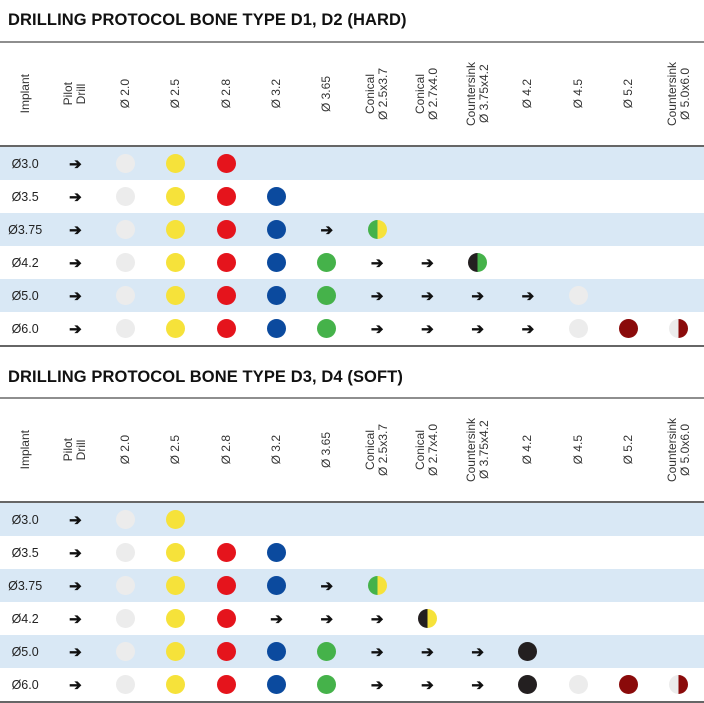  What do you see at coordinates (427, 450) in the screenshot?
I see `column-header: Conical Ø 2.7x4.0` at bounding box center [427, 450].